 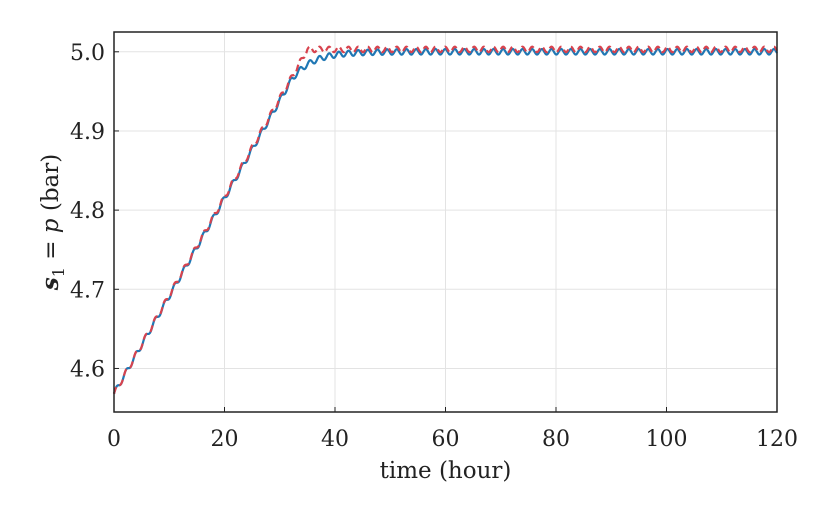 What do you see at coordinates (446, 471) in the screenshot?
I see `x-axis-title: time (hour)` at bounding box center [446, 471].